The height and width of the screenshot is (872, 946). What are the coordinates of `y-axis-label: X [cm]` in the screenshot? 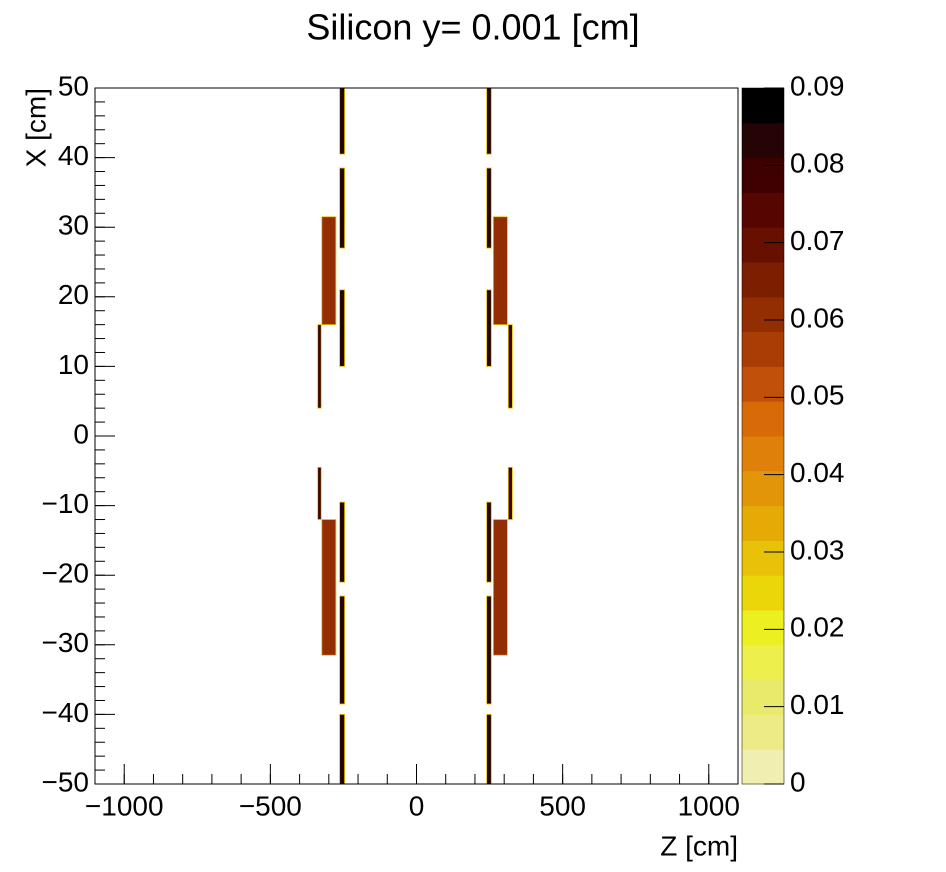 It's located at (35, 127).